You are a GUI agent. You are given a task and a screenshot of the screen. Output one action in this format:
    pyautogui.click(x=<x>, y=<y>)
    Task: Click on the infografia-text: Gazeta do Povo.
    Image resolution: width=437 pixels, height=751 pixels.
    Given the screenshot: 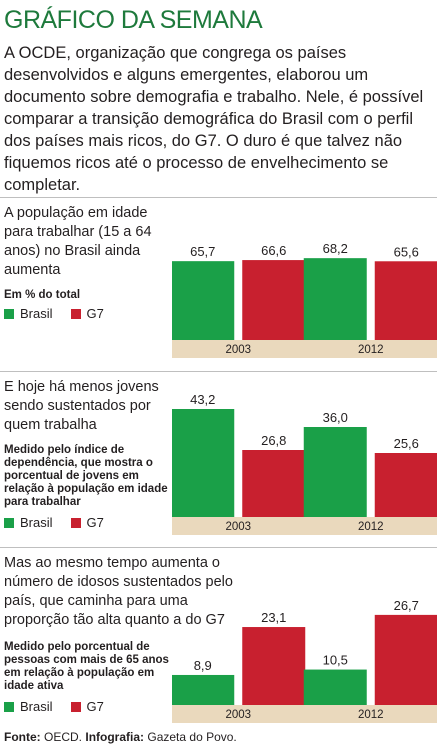 What is the action you would take?
    pyautogui.click(x=192, y=737)
    